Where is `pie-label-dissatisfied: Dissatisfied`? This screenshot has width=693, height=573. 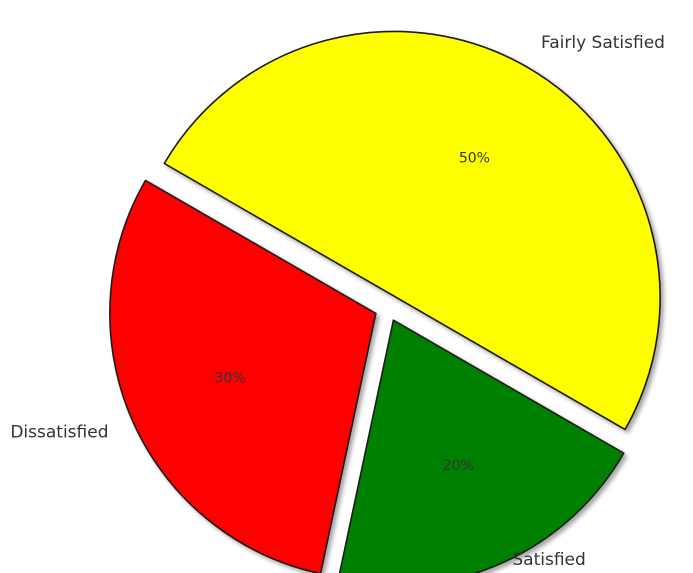
pie-label-dissatisfied: Dissatisfied is located at coordinates (59, 432).